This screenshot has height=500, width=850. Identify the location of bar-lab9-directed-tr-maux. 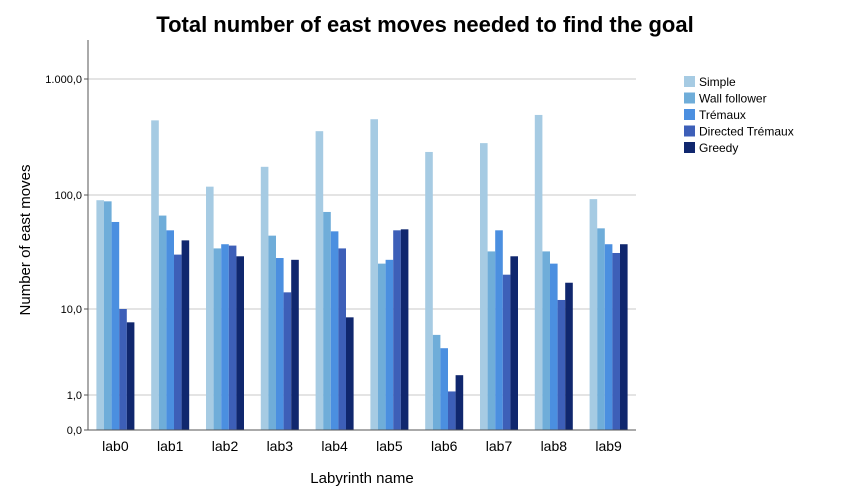
(616, 341).